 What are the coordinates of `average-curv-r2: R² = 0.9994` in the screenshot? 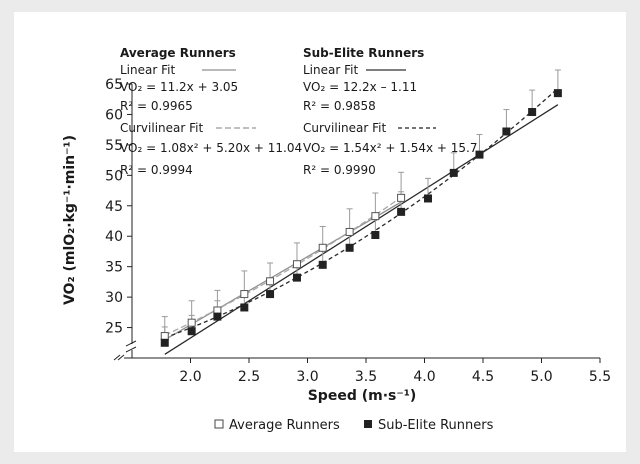 It's located at (156, 170).